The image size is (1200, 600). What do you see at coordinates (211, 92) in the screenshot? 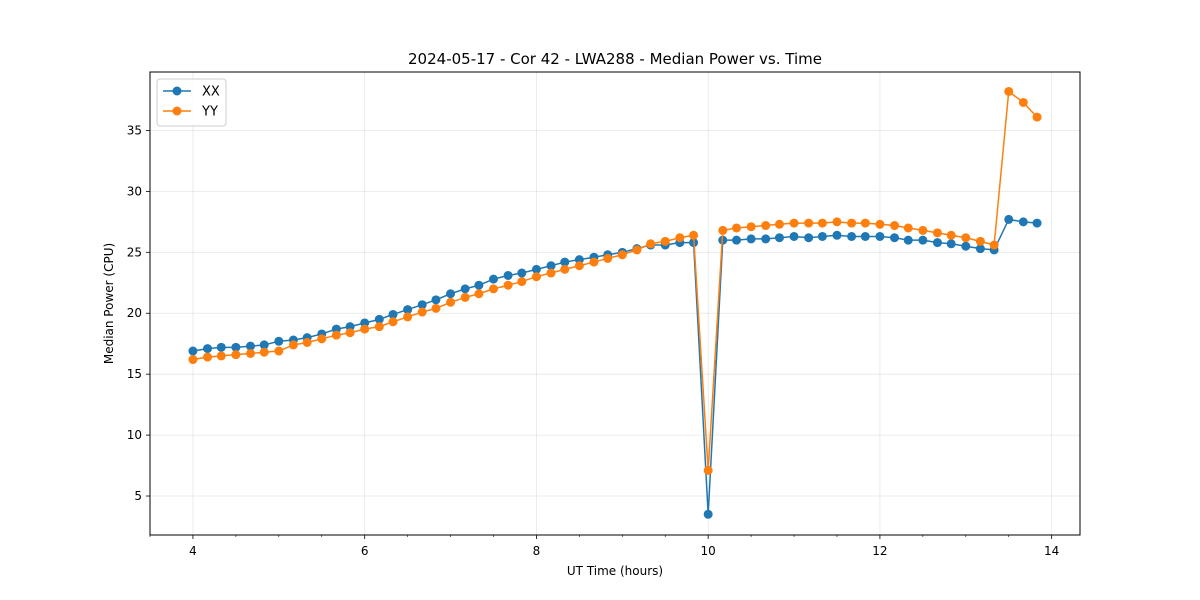
I see `legend-label-xx: XX` at bounding box center [211, 92].